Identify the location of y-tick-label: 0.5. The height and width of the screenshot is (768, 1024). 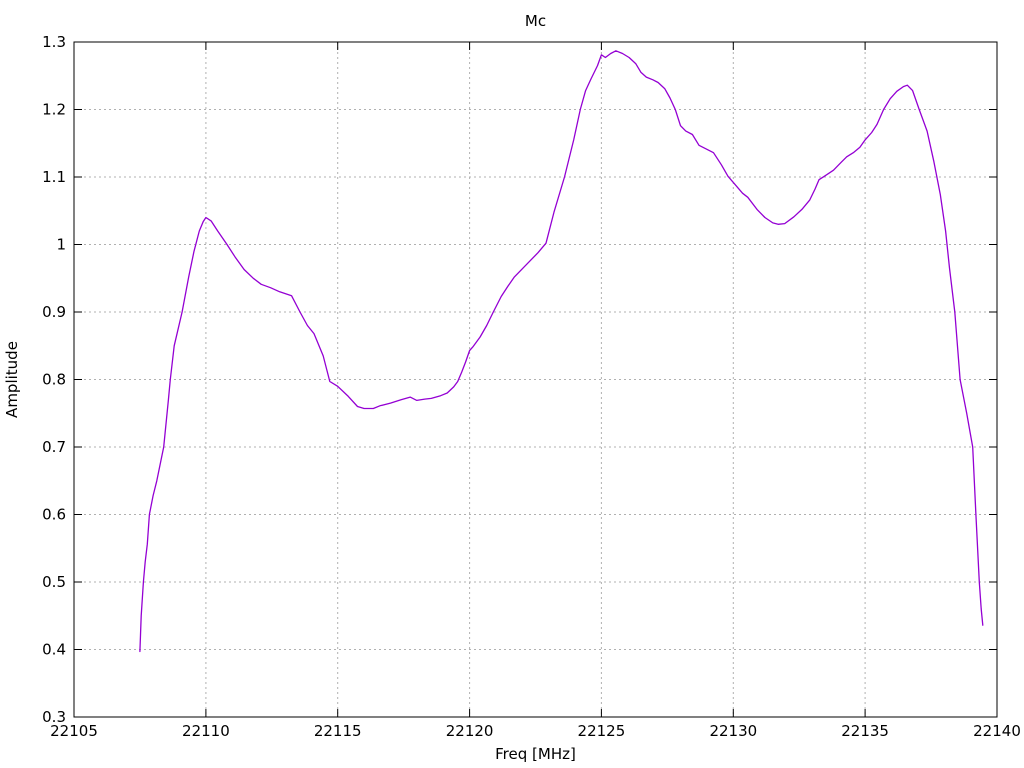
(54, 582).